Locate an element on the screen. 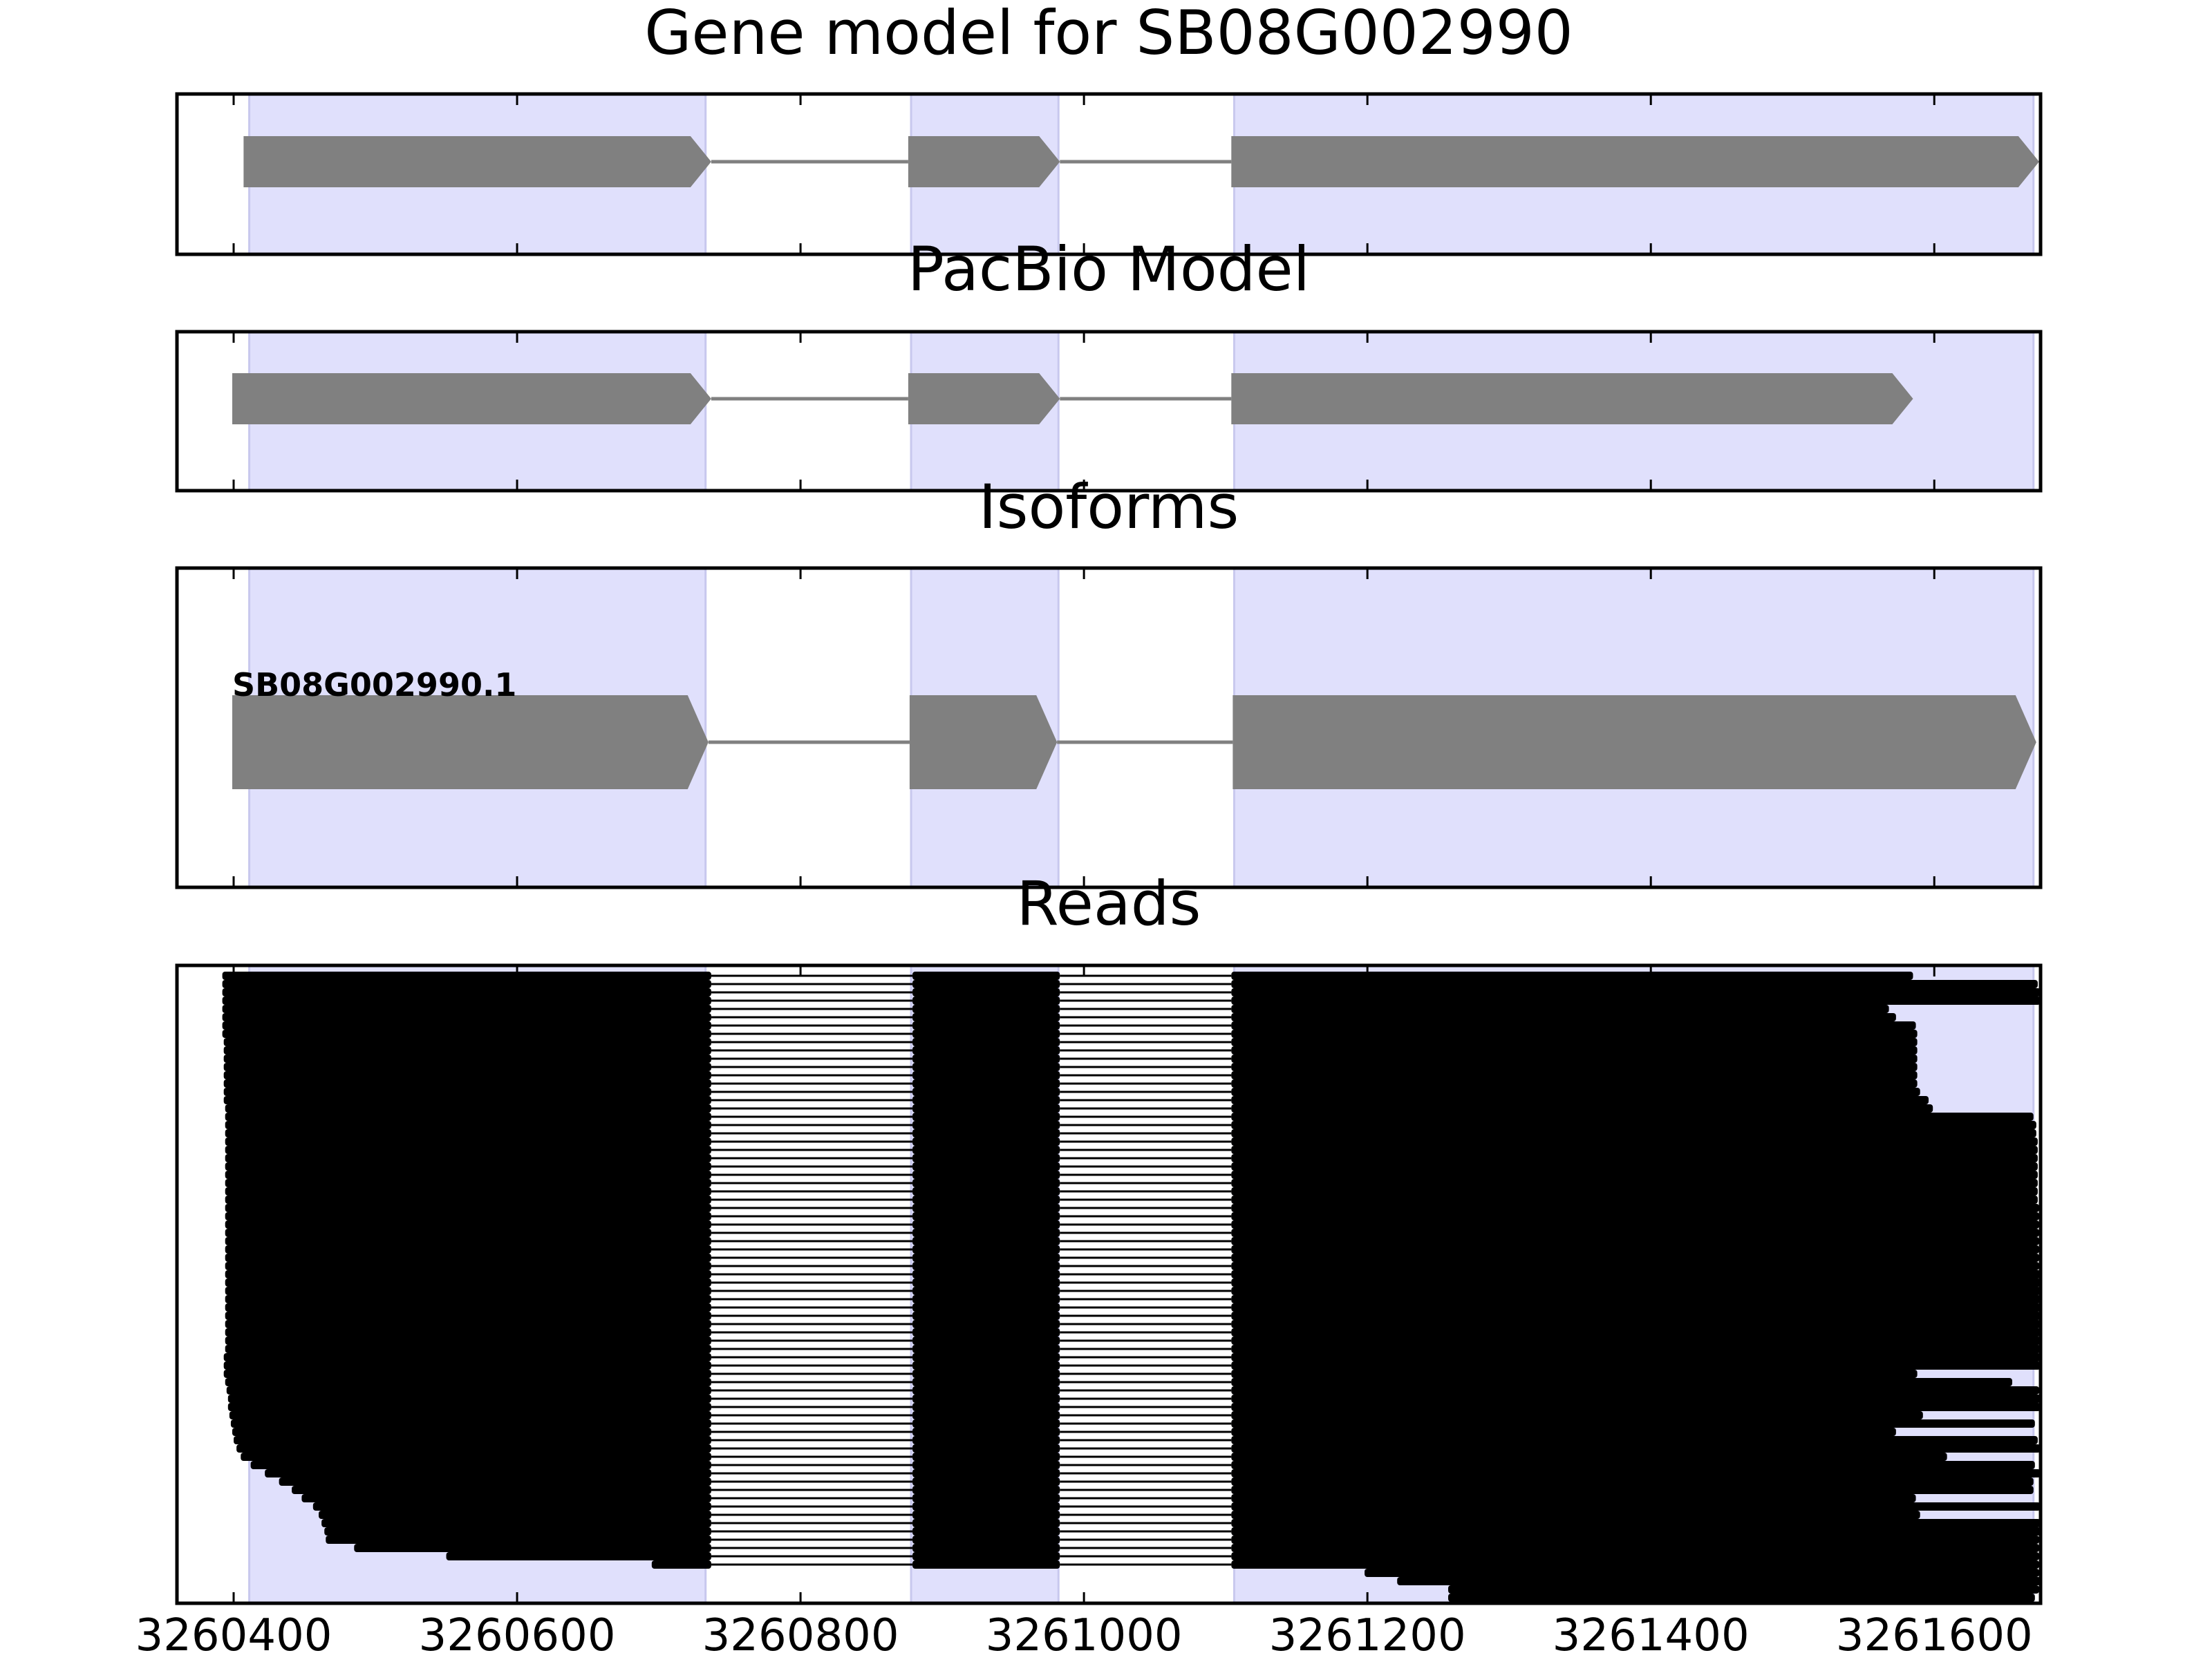 The image size is (2212, 1662). reads-title: Reads is located at coordinates (1109, 904).